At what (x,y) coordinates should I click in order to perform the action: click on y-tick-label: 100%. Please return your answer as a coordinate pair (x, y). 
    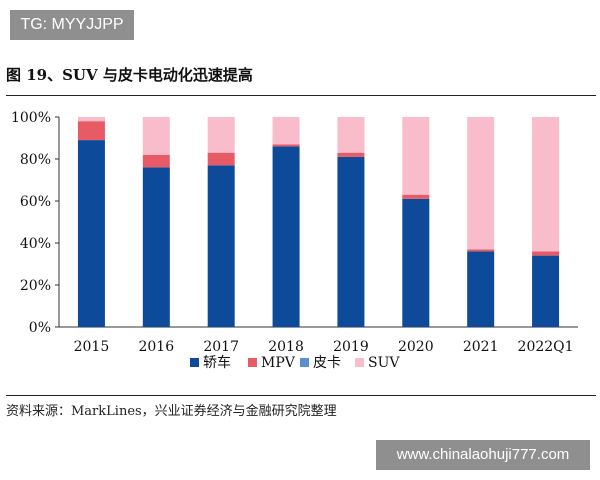
    Looking at the image, I should click on (31, 118).